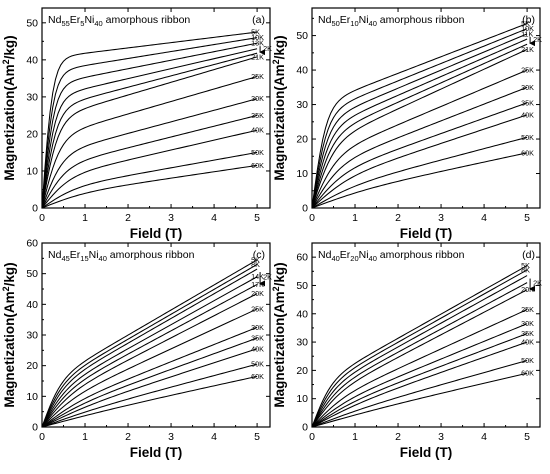 This screenshot has width=550, height=474. What do you see at coordinates (32, 171) in the screenshot?
I see `y-tick-label-a-1: 10` at bounding box center [32, 171].